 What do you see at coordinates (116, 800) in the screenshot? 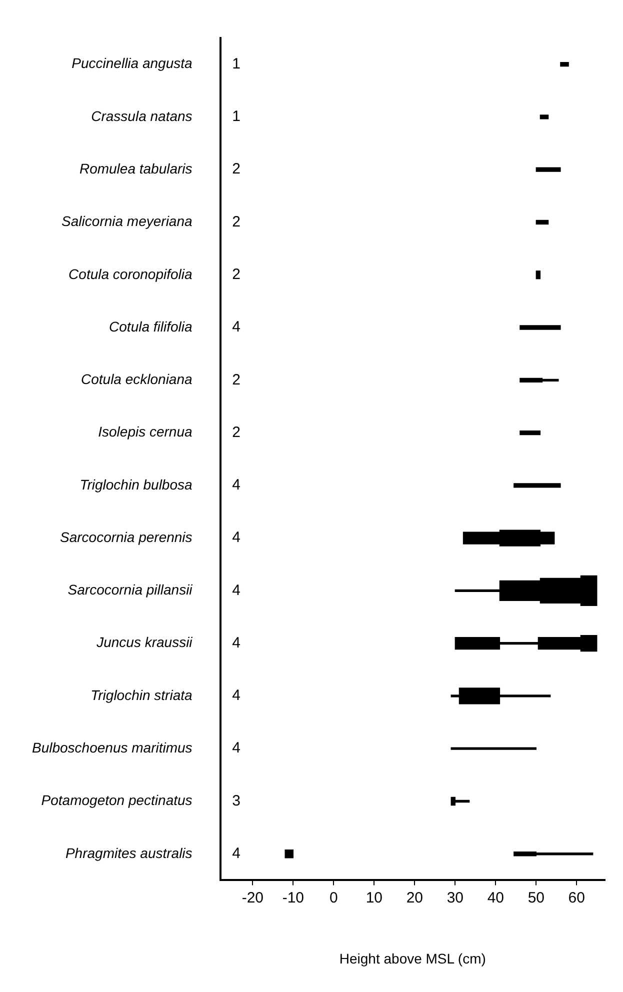
I see `y-tick-label: Potamogeton pectinatus` at bounding box center [116, 800].